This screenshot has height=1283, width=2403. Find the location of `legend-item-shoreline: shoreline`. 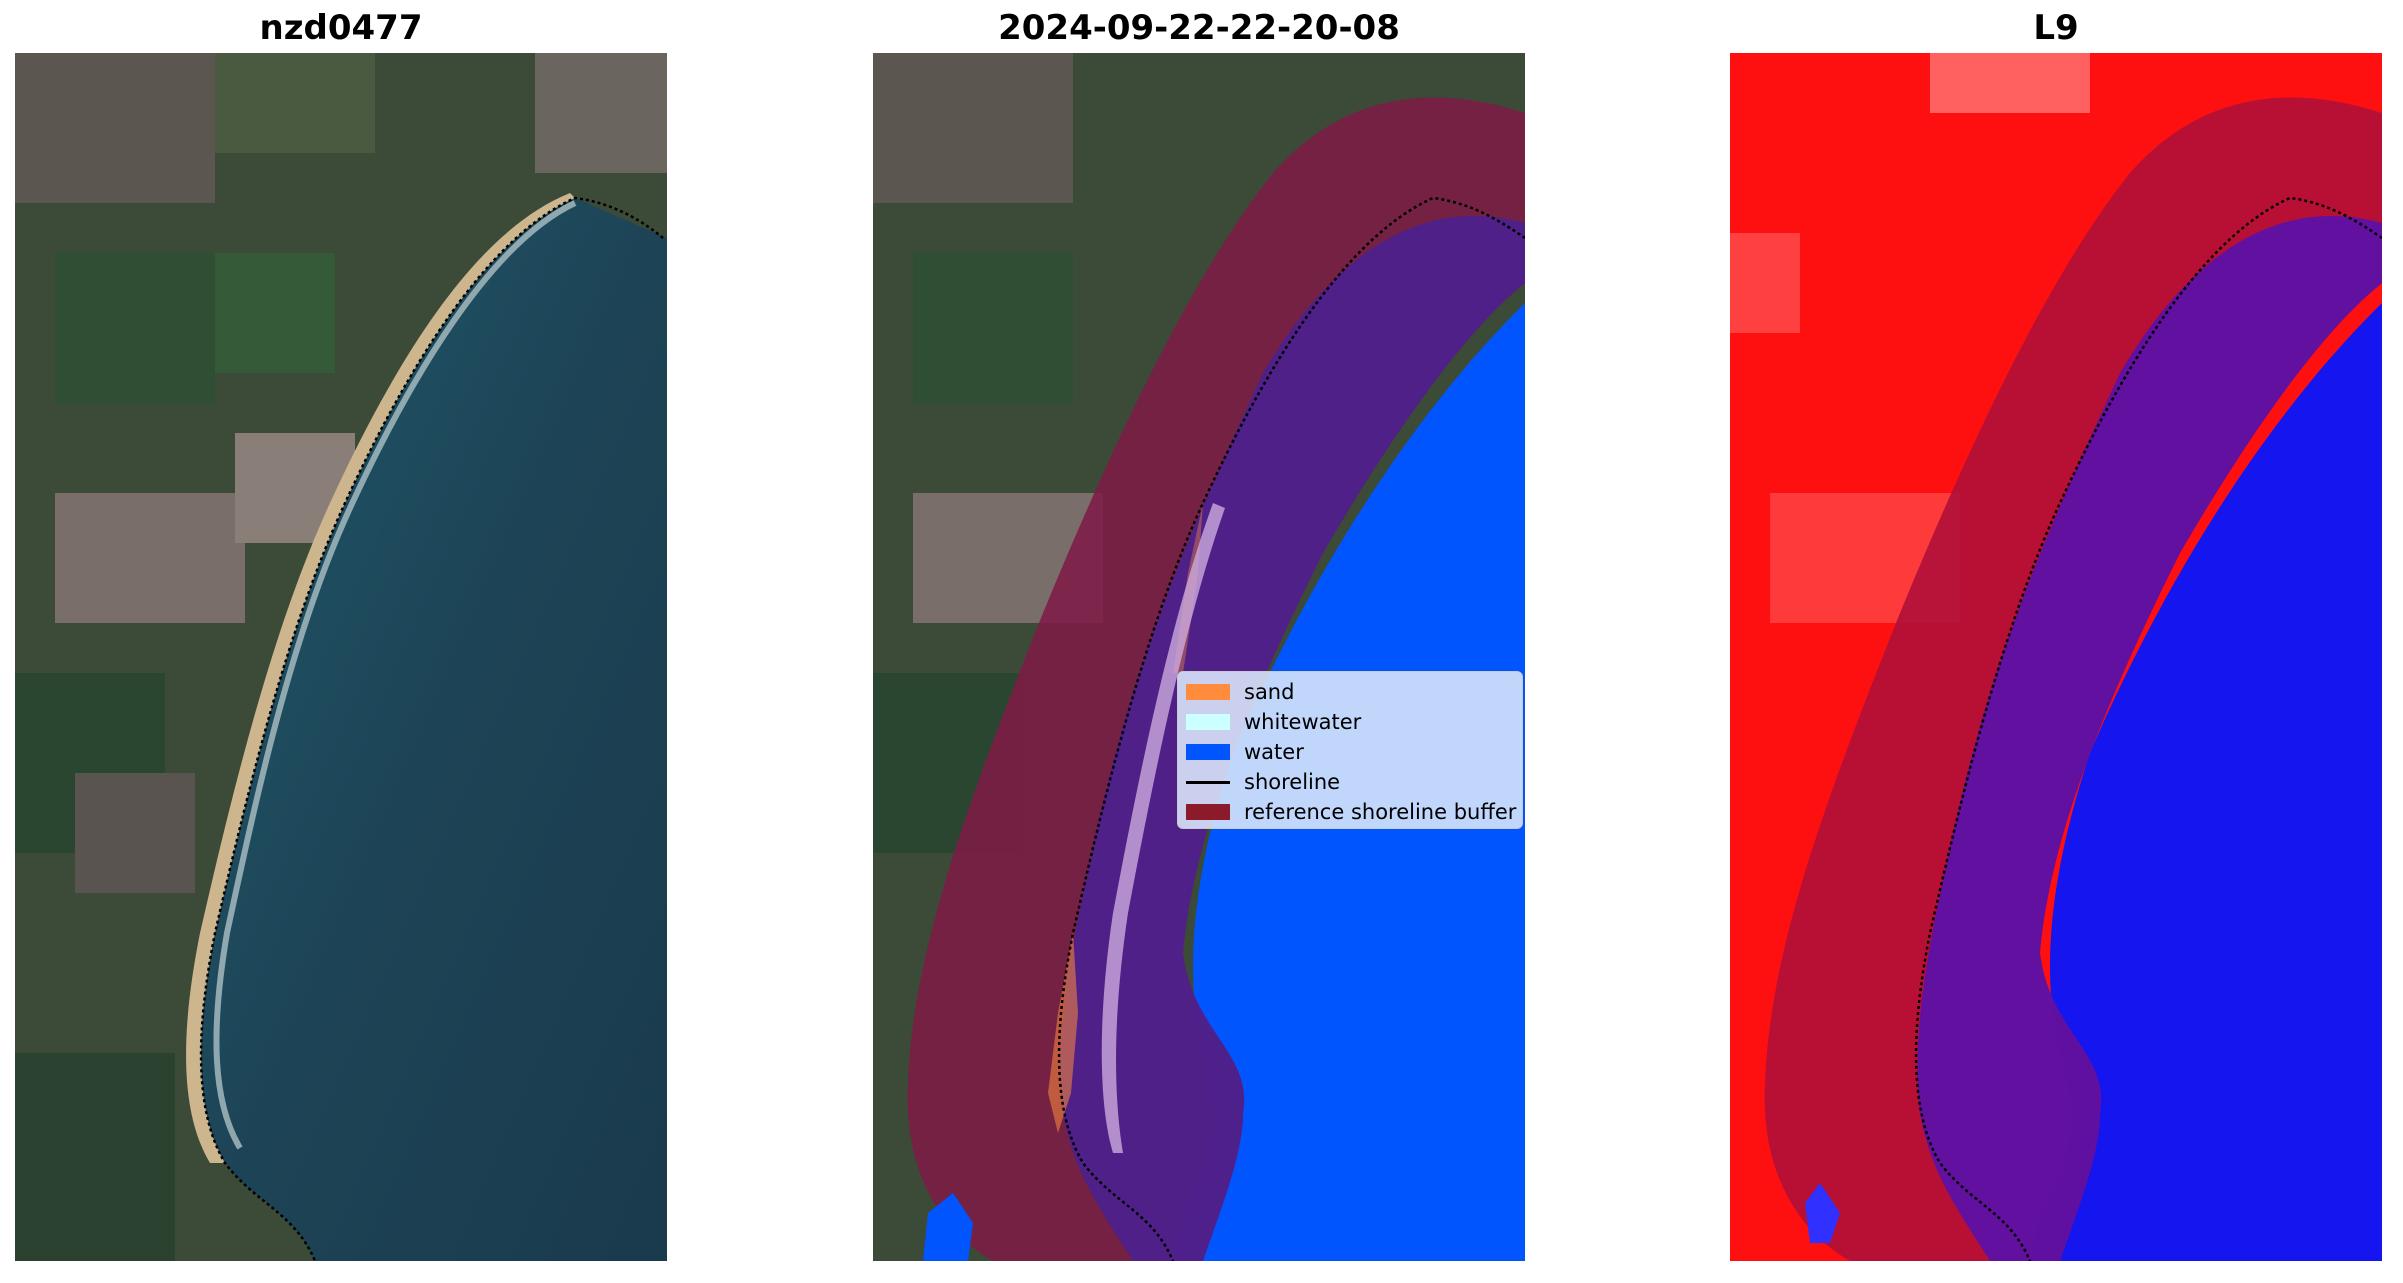

legend-item-shoreline: shoreline is located at coordinates (1350, 782).